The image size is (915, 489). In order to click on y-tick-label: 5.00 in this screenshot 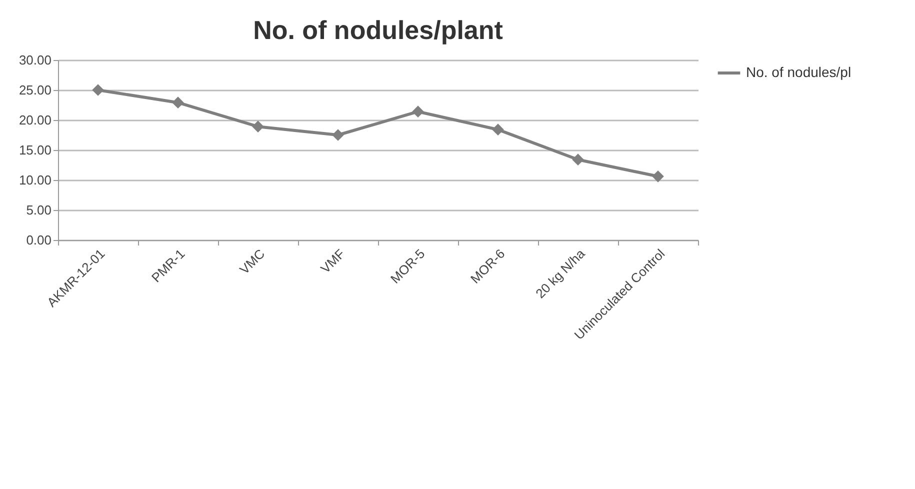, I will do `click(39, 210)`.